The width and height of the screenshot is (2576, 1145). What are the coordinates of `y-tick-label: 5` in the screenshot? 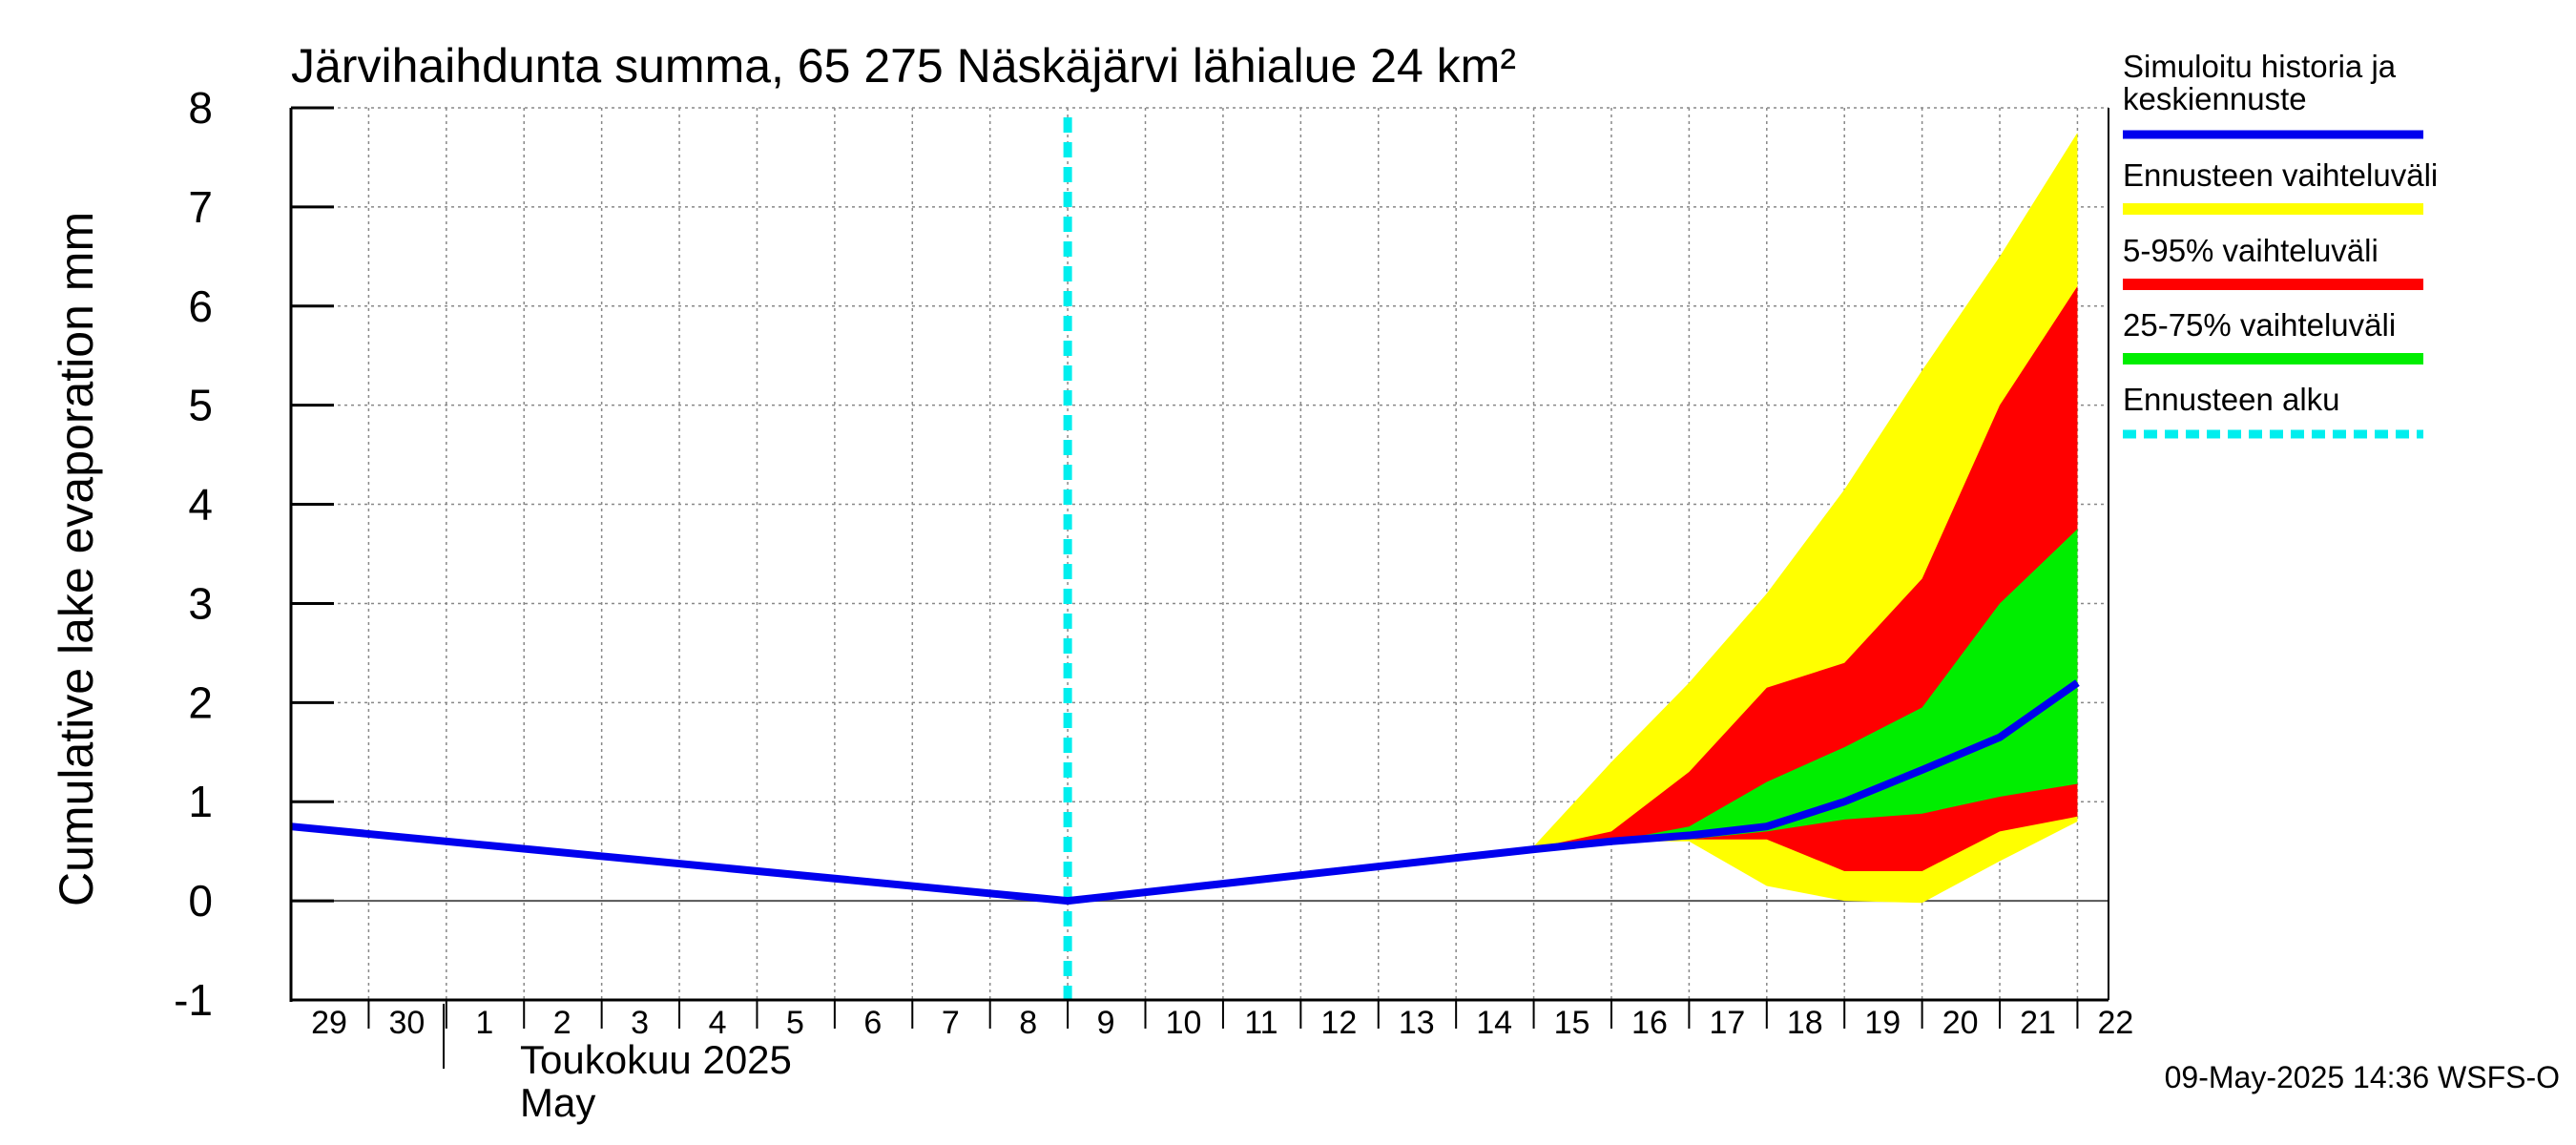 It's located at (200, 405).